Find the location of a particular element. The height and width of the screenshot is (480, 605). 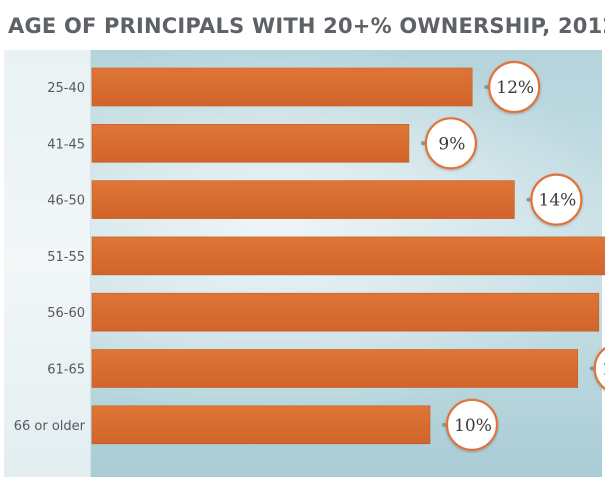

value-label: 12% is located at coordinates (515, 88).